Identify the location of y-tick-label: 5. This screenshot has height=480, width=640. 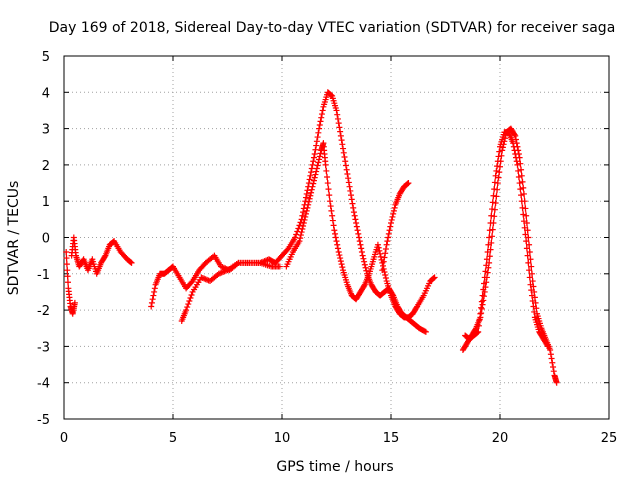
(46, 57).